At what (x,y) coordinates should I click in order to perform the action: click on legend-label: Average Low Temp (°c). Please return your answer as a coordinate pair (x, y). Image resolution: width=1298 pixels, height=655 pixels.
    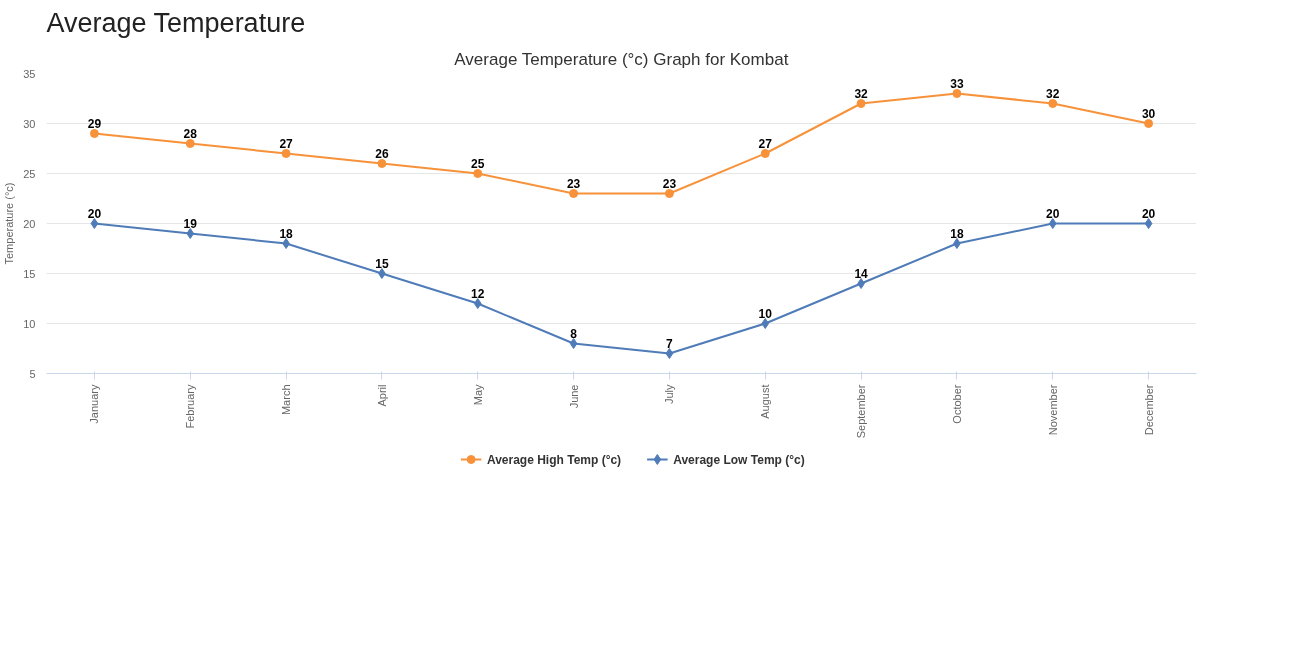
    Looking at the image, I should click on (739, 459).